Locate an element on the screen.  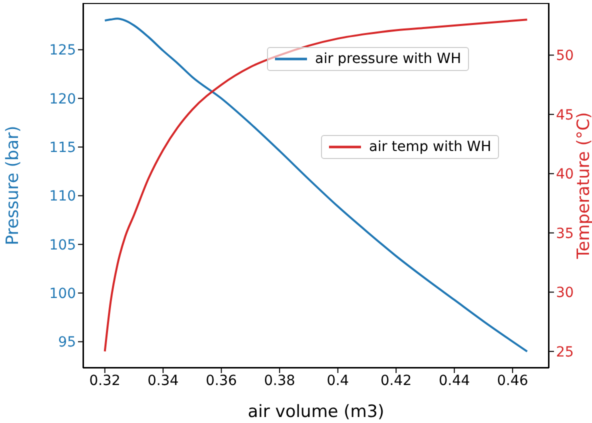
y-tick-label: 105 is located at coordinates (62, 245).